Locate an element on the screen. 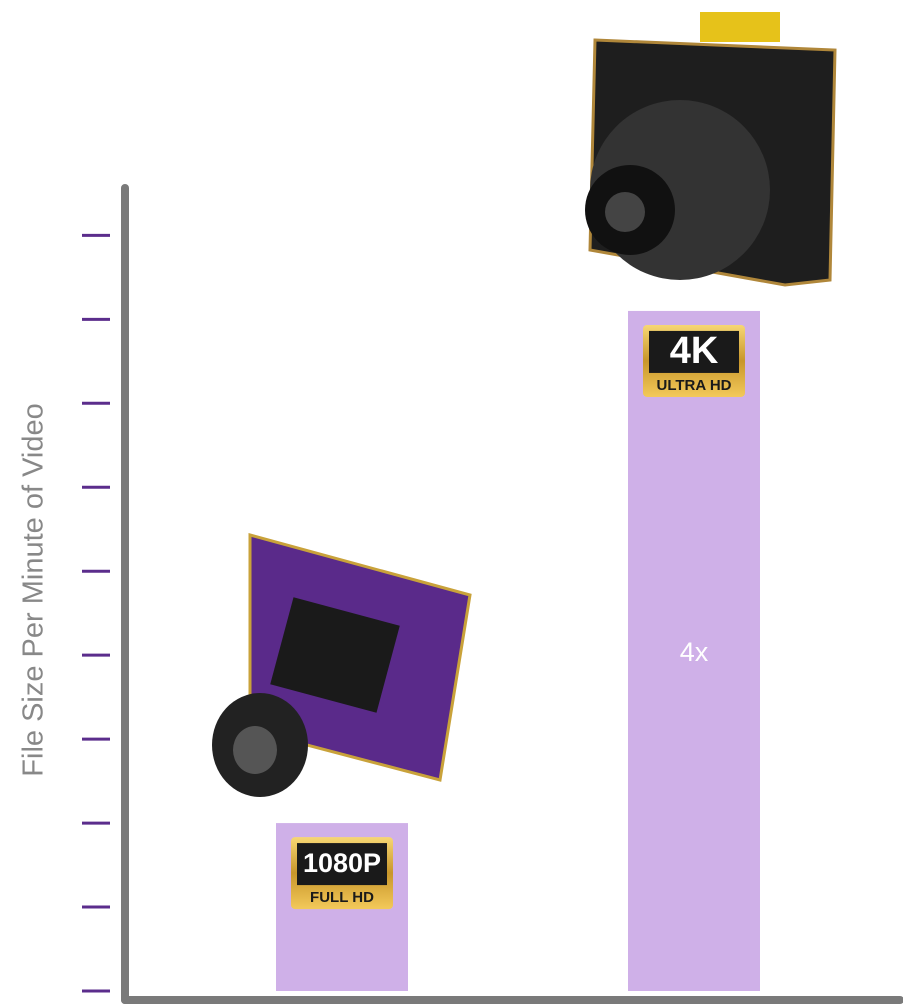 This screenshot has width=903, height=1008. y-axis-label: File Size Per Minute of Video is located at coordinates (34, 589).